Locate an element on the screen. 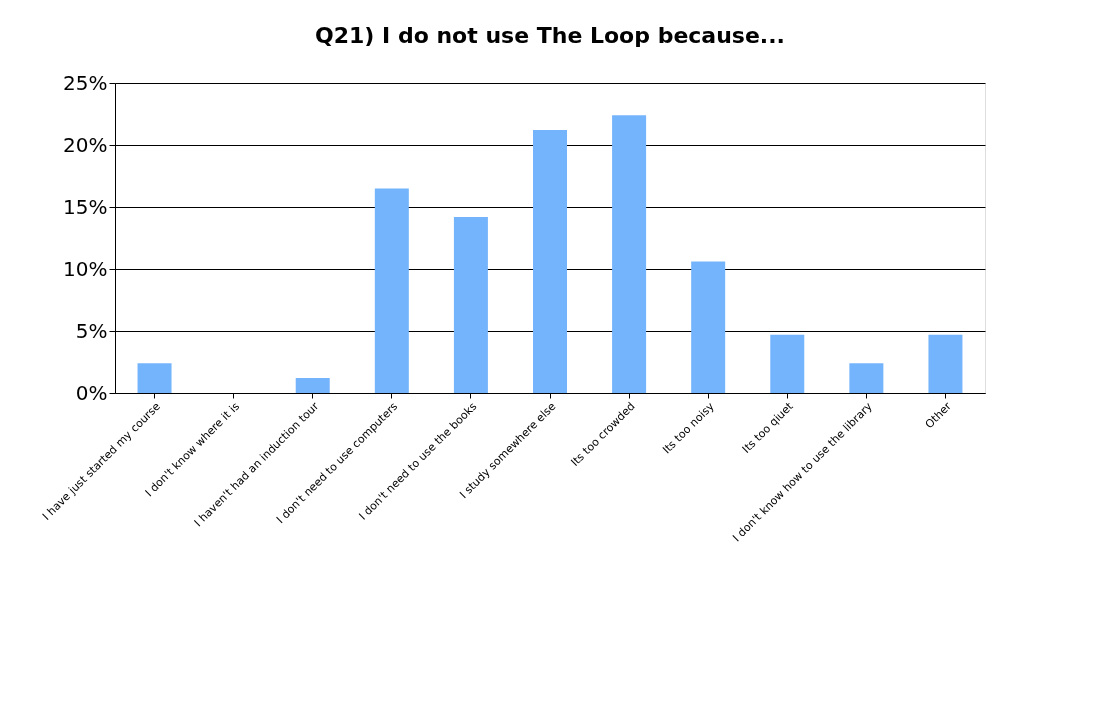  y-tick-label: 25% is located at coordinates (85, 82).